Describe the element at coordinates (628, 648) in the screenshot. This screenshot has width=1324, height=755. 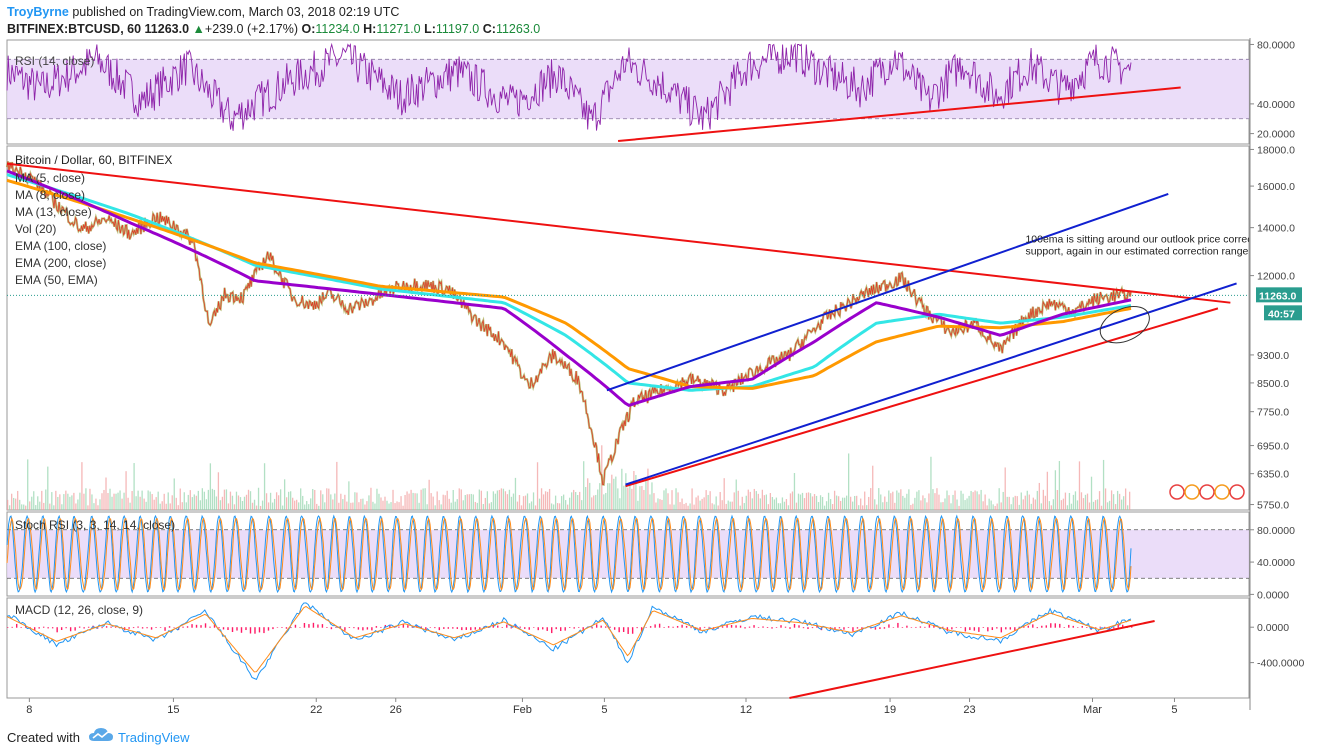
I see `macd-frame` at that location.